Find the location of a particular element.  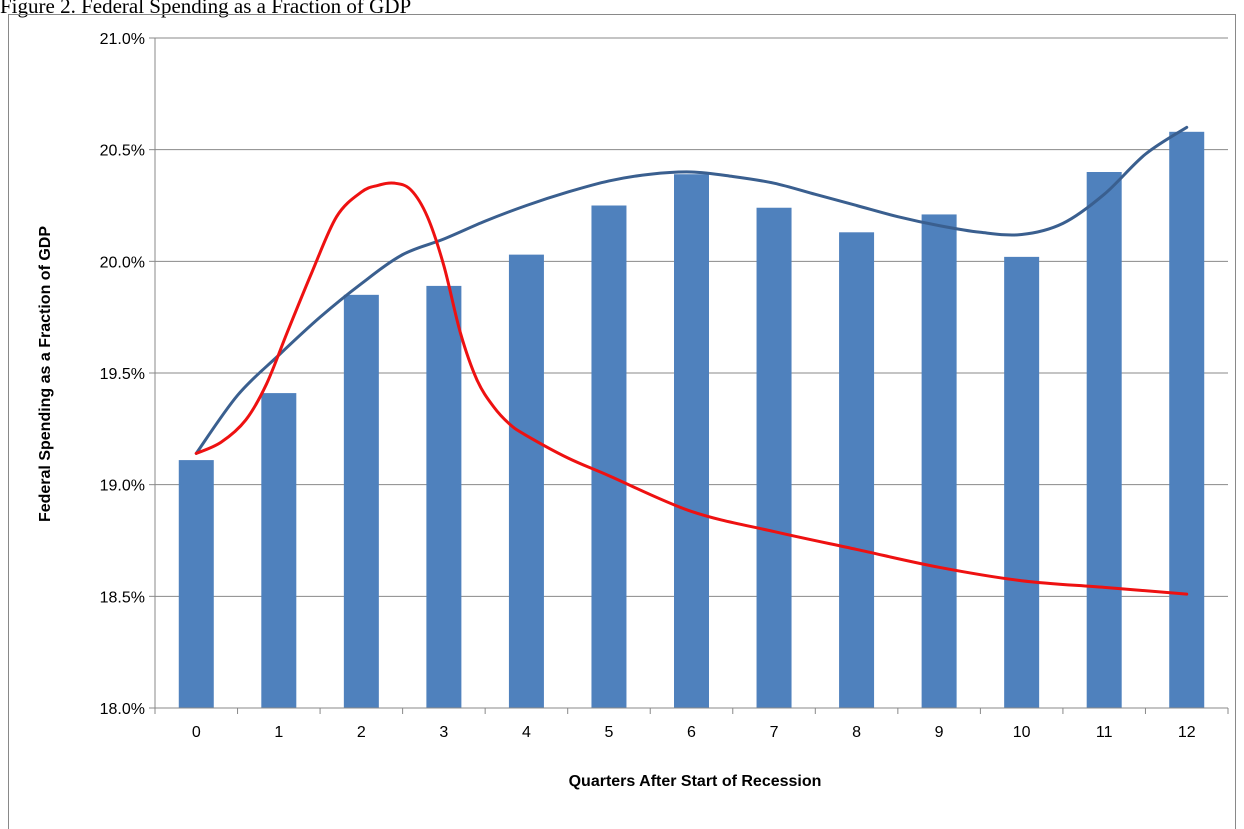

y-tick-label: 20.0% is located at coordinates (122, 262).